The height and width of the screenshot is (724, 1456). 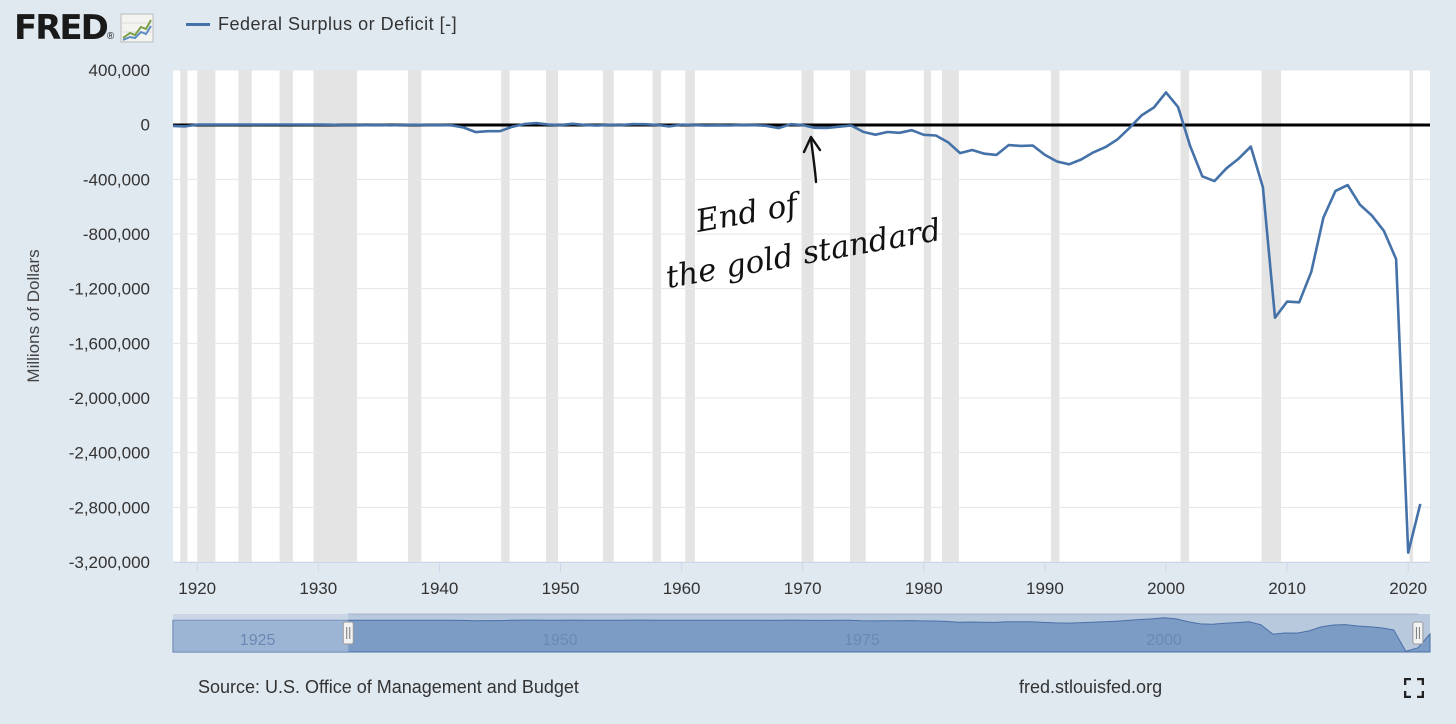 I want to click on navigator-mask-left, so click(x=261, y=633).